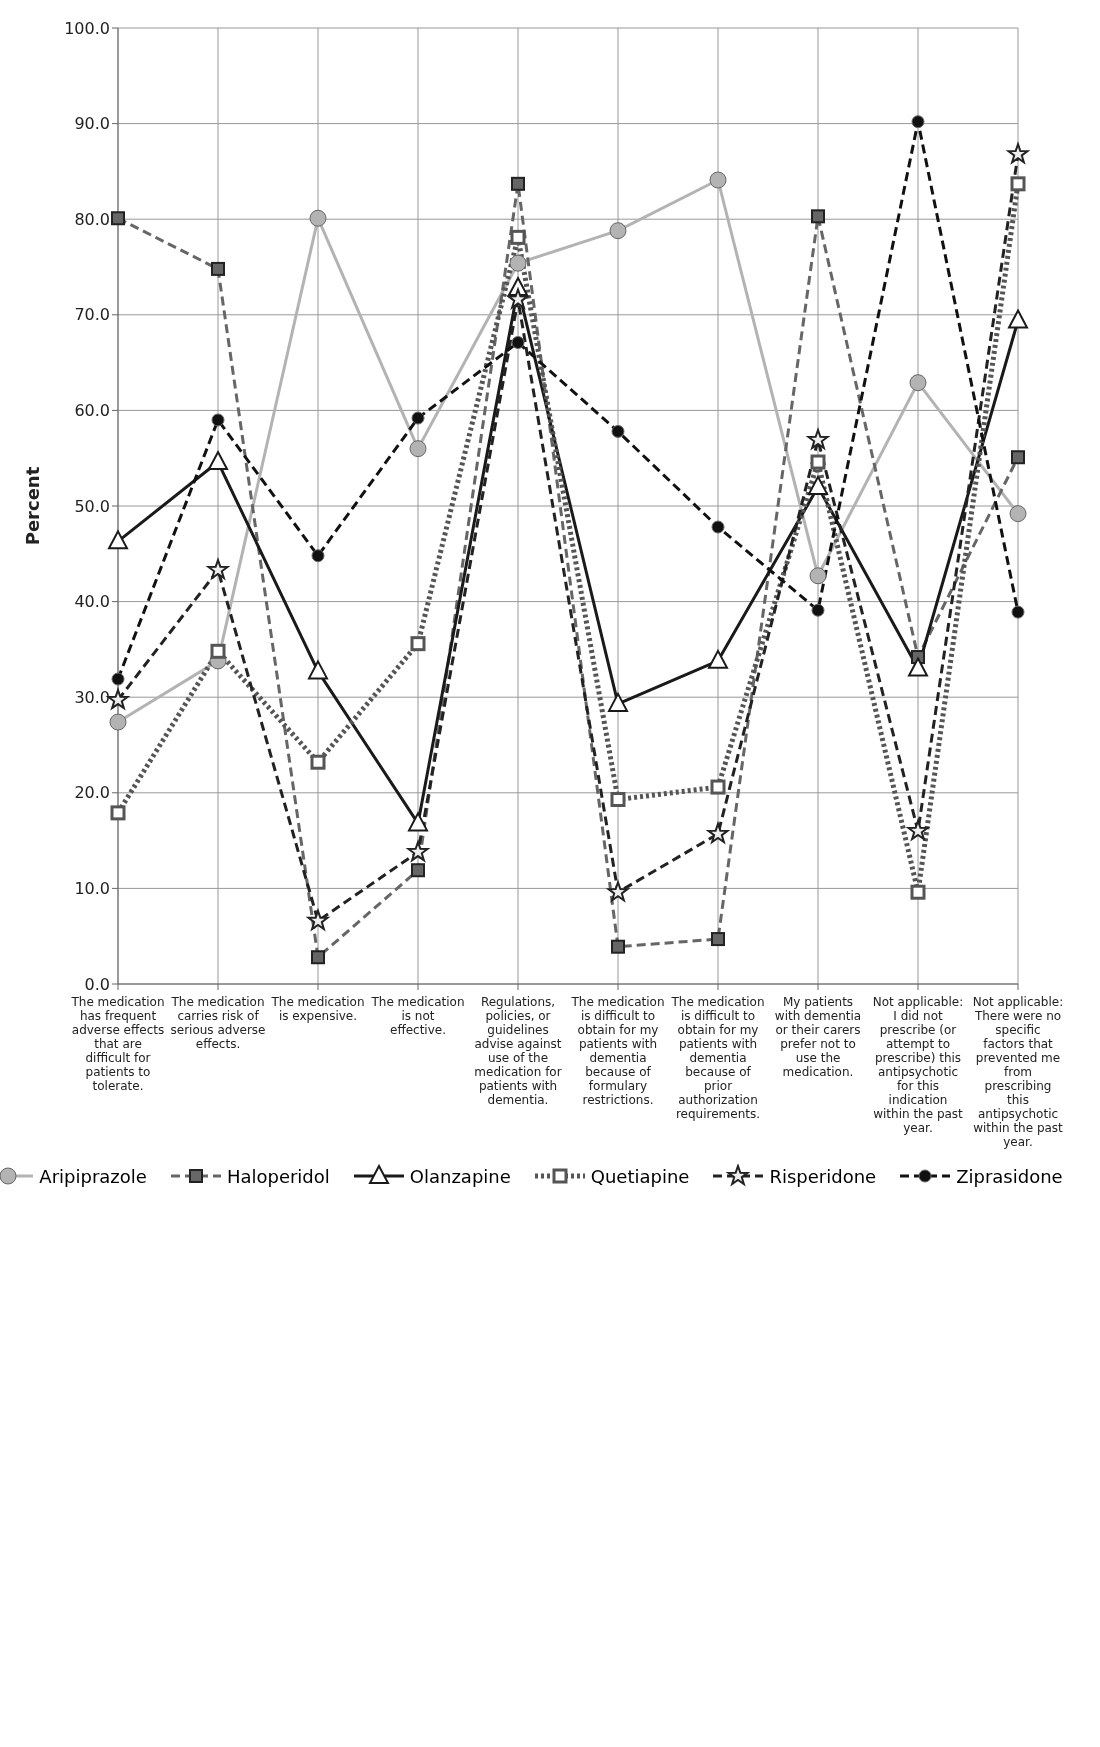 This screenshot has width=1100, height=1747. I want to click on legend-label: Risperidone, so click(823, 1176).